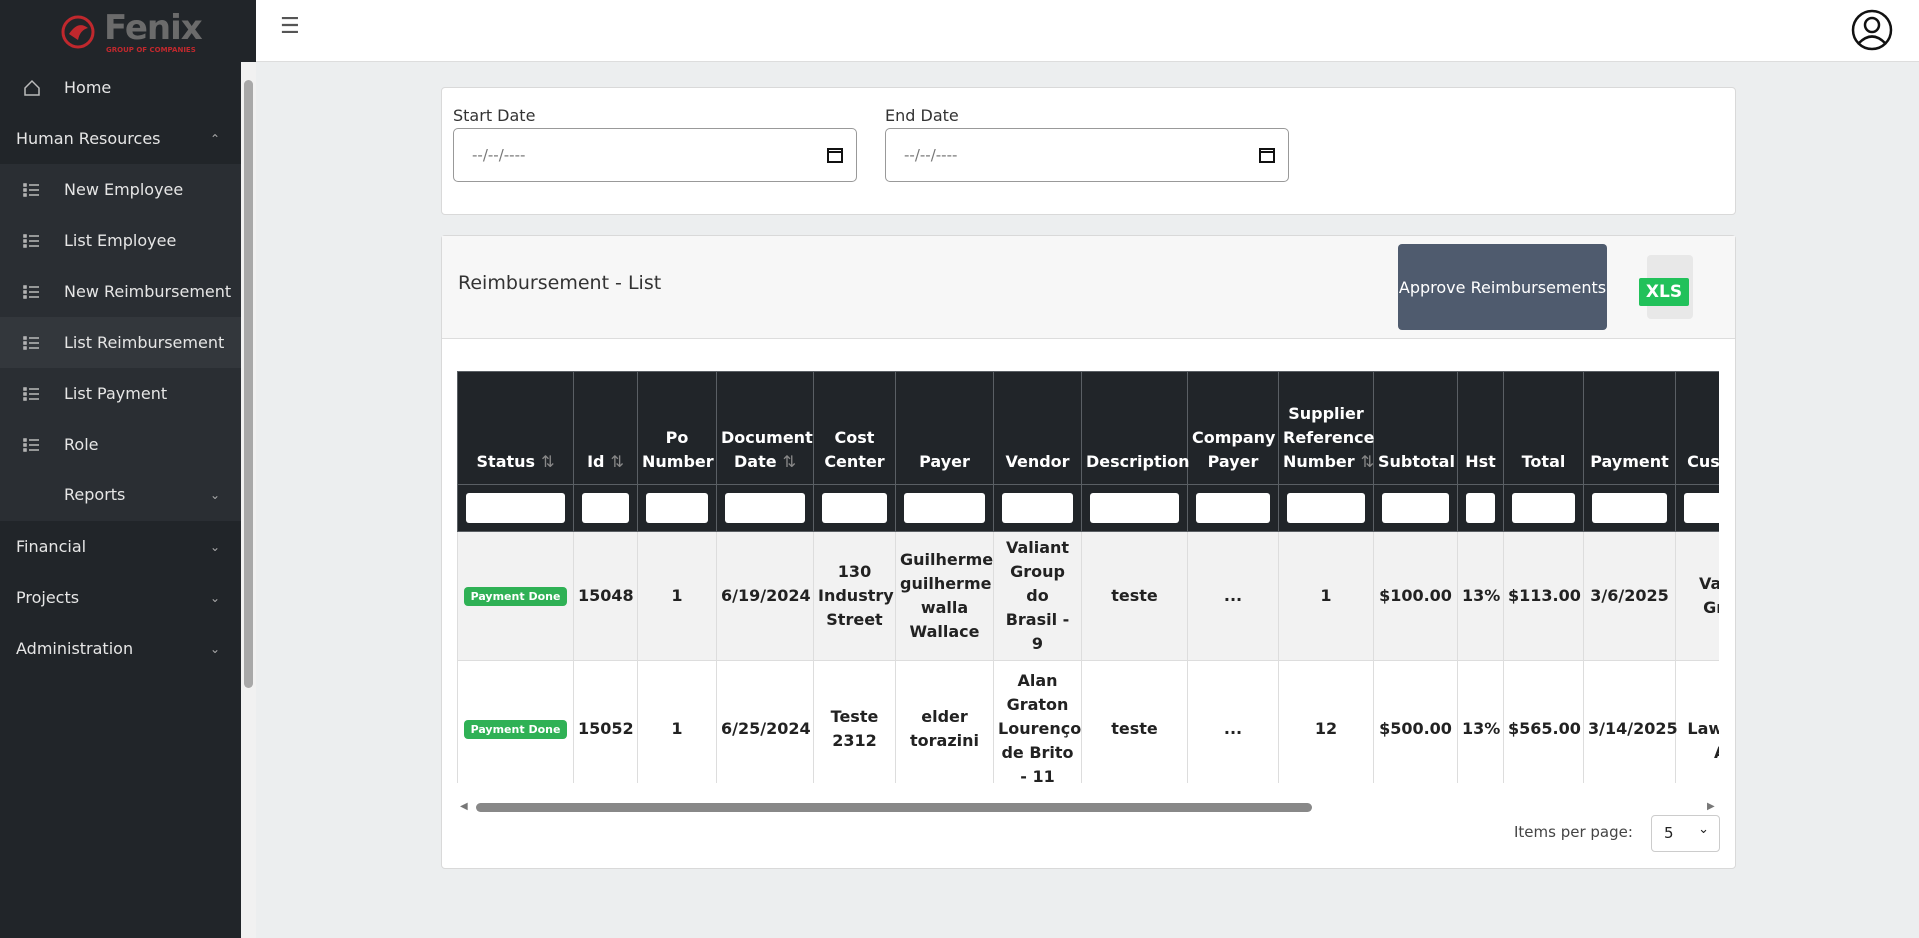 The height and width of the screenshot is (938, 1919). I want to click on filter-row, so click(1088, 508).